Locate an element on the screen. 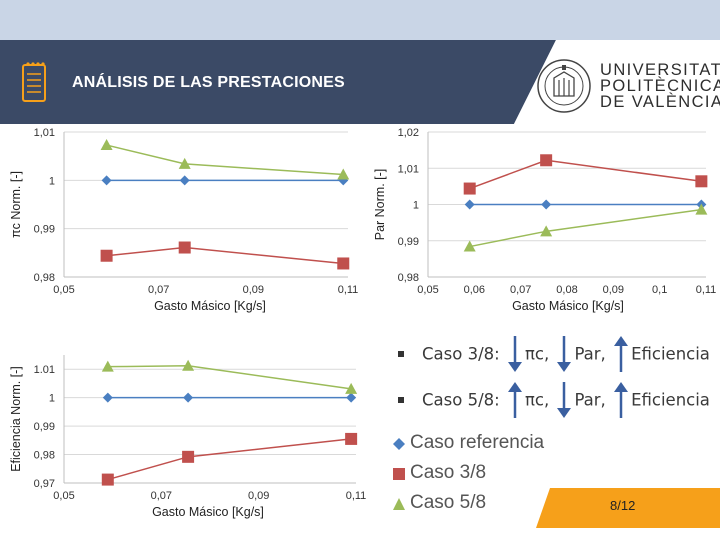 This screenshot has height=540, width=720. square-marker-icon is located at coordinates (399, 474).